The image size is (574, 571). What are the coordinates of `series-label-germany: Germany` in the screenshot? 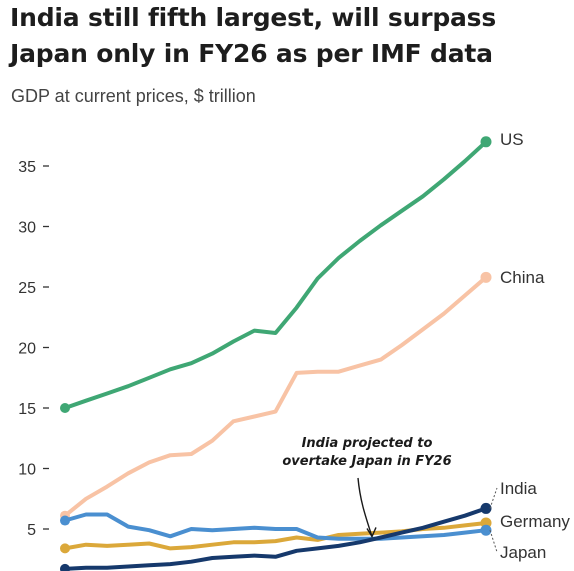 It's located at (535, 521).